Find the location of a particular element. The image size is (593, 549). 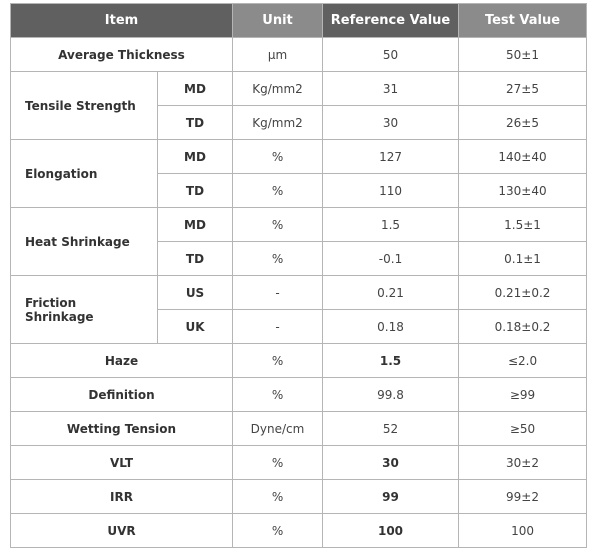

row: Haze% 1.5 ≤2.0 is located at coordinates (298, 360).